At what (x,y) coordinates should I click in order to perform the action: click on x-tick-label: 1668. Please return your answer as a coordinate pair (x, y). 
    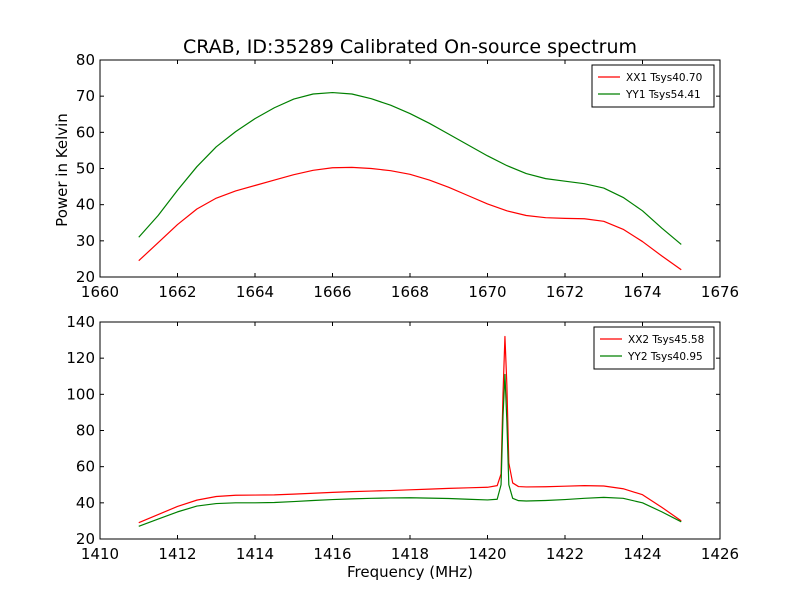
    Looking at the image, I should click on (410, 292).